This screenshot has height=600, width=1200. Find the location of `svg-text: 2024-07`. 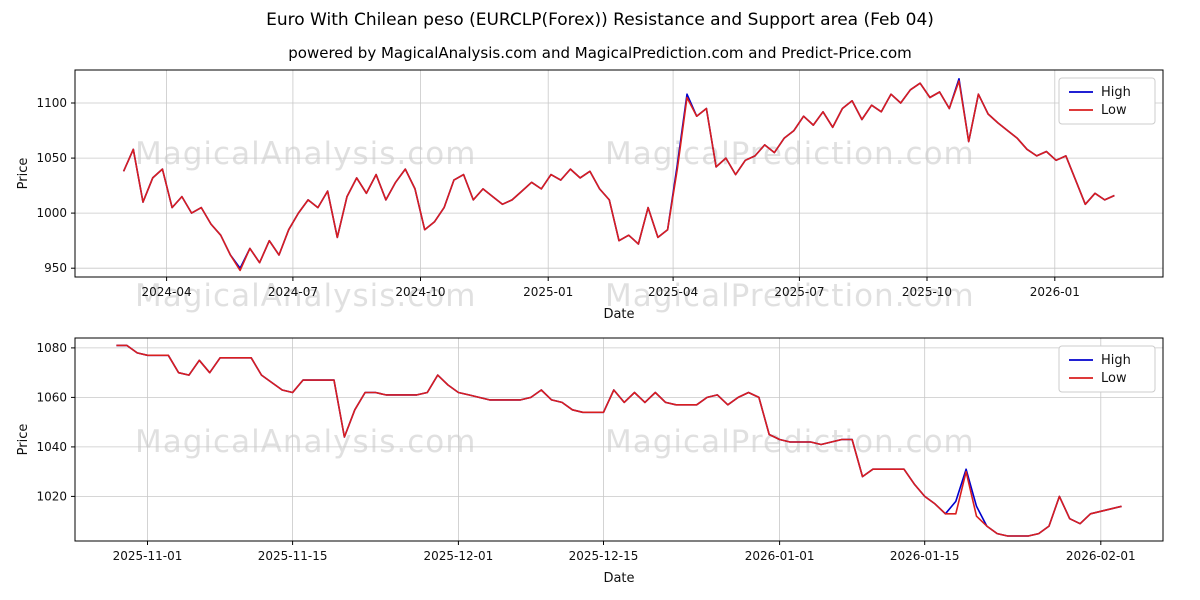

svg-text: 2024-07 is located at coordinates (293, 292).